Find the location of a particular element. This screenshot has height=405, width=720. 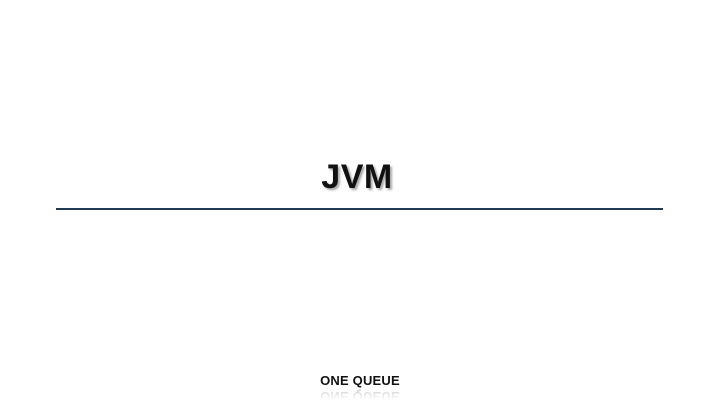

title-divider is located at coordinates (359, 209).